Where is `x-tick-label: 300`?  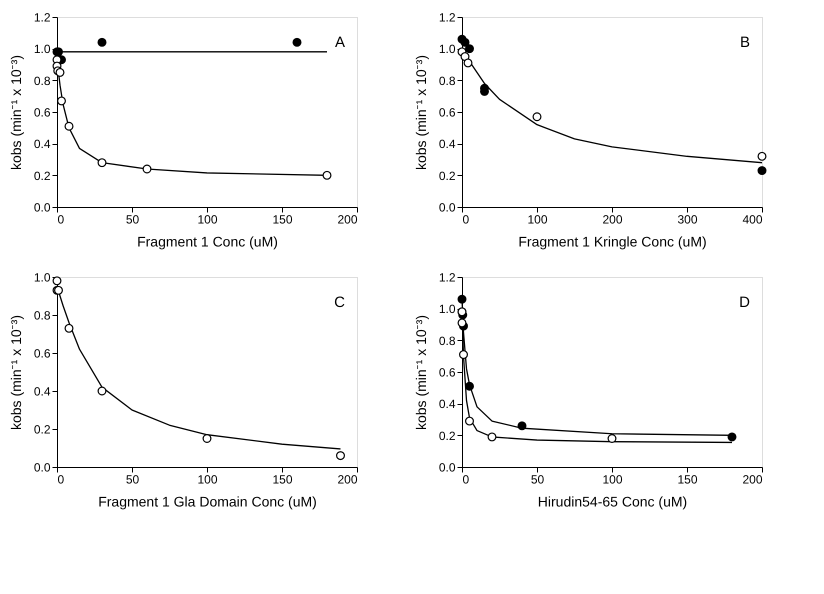
x-tick-label: 300 is located at coordinates (687, 219).